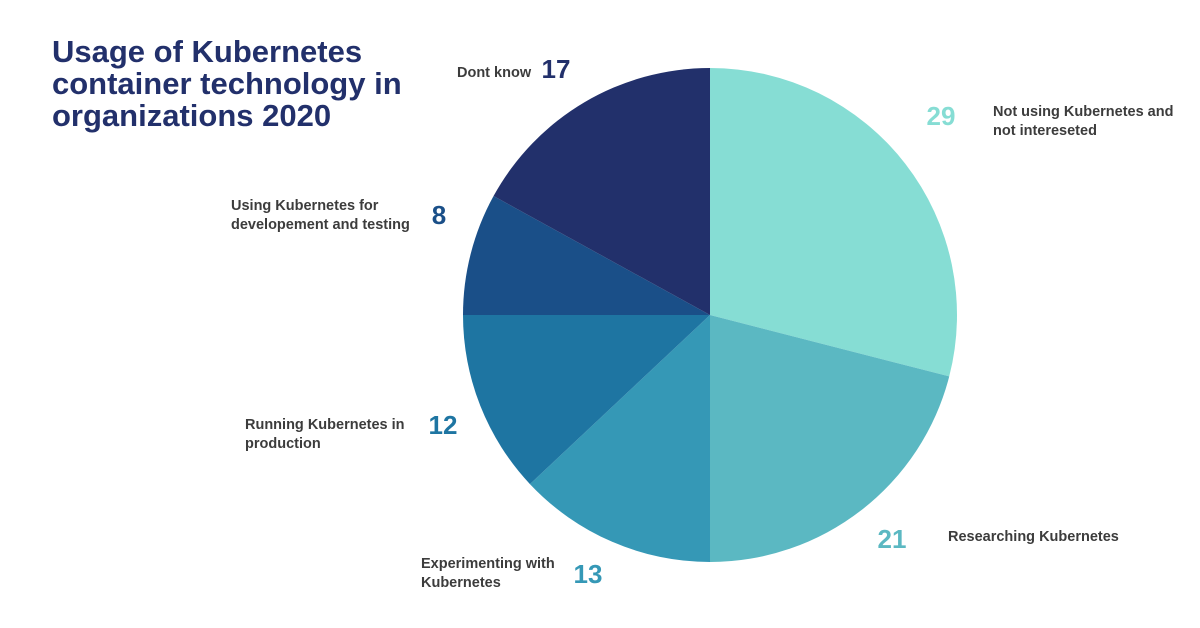  I want to click on slice-label-line: production, so click(283, 444).